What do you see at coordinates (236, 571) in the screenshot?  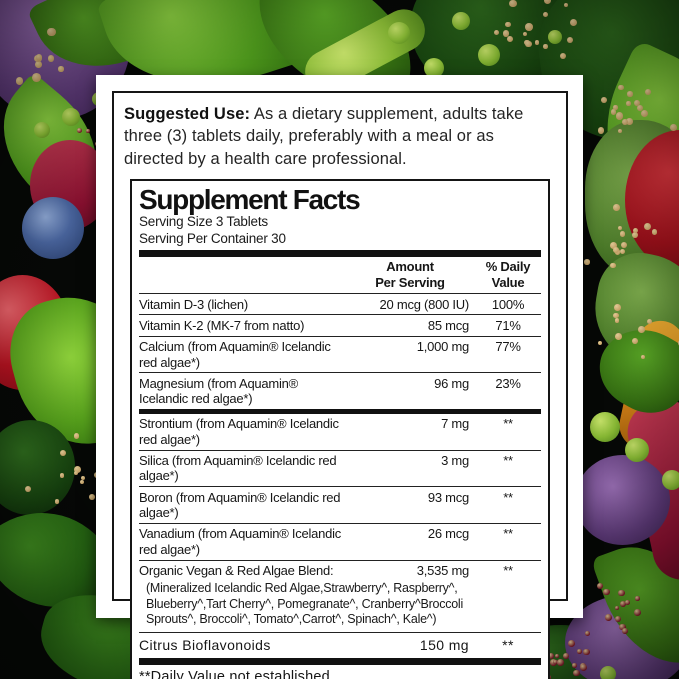 I see `nutrient-name: Organic Vegan & Red Algae Blend:` at bounding box center [236, 571].